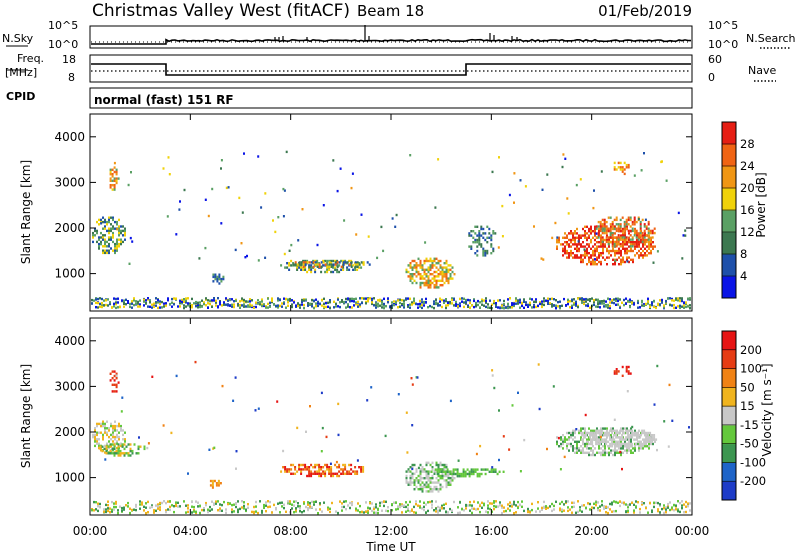  What do you see at coordinates (391, 69) in the screenshot?
I see `freq-line` at bounding box center [391, 69].